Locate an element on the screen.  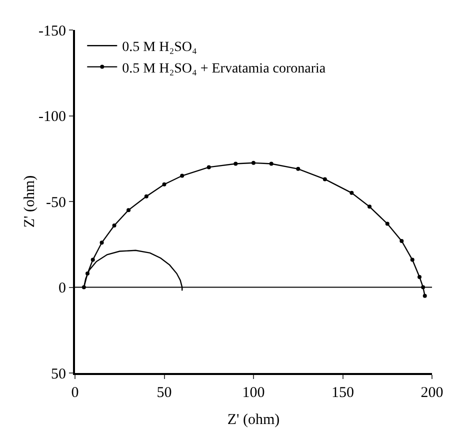
y-axis-title: Z' (ohm) is located at coordinates (30, 201).